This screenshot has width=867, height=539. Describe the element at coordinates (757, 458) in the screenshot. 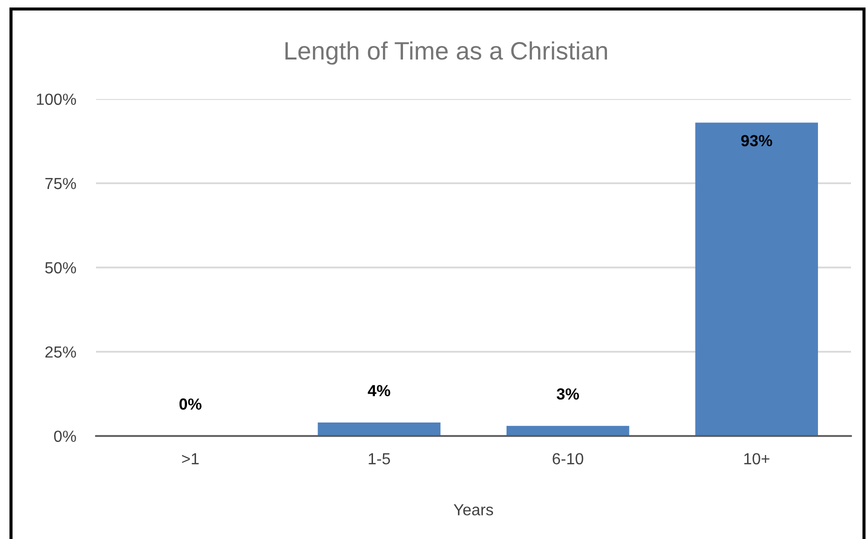

I see `x-tick-label: 10+` at that location.